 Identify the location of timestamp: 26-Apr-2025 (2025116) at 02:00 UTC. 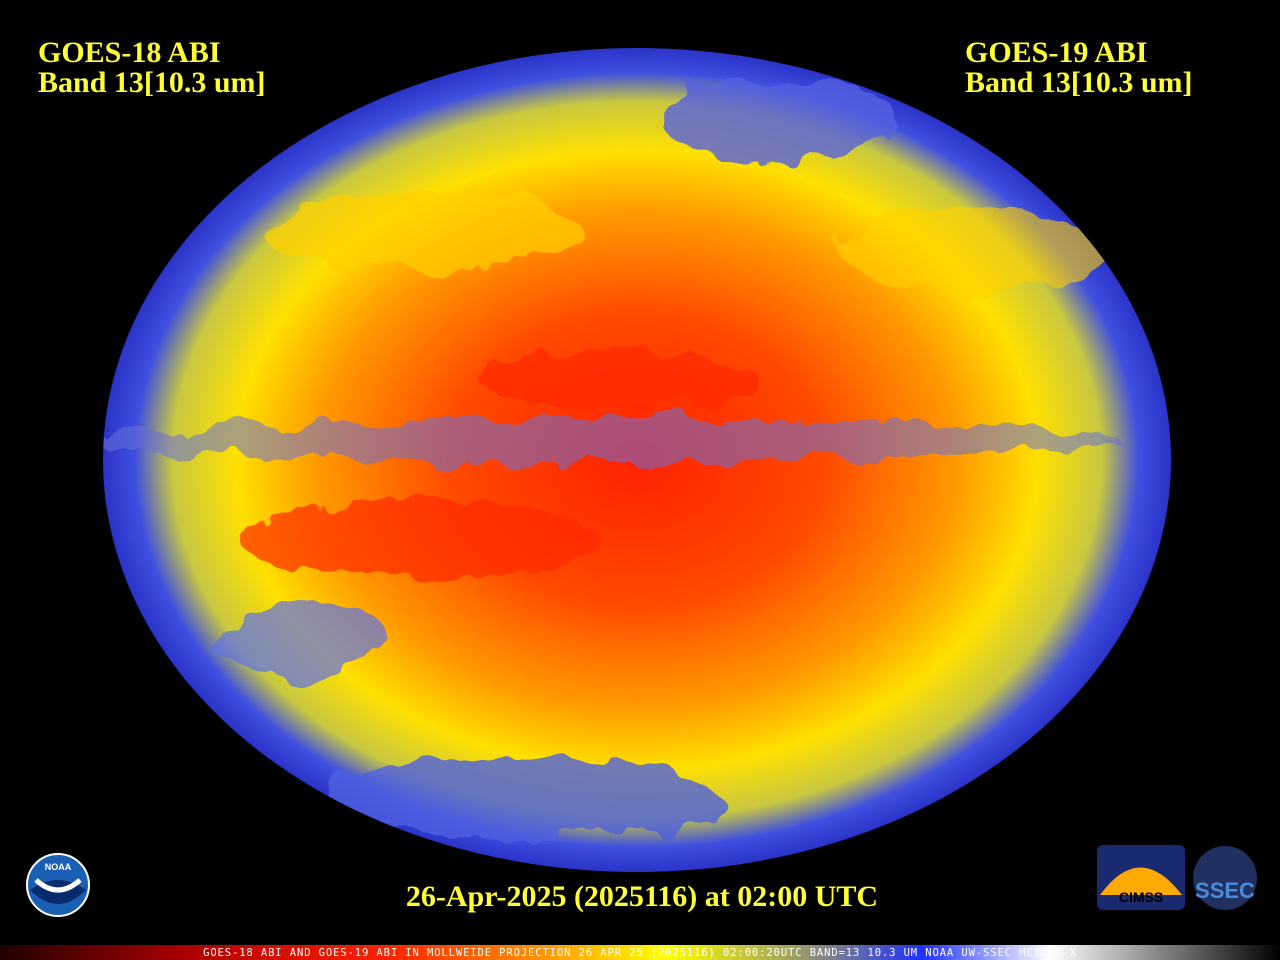
(642, 896).